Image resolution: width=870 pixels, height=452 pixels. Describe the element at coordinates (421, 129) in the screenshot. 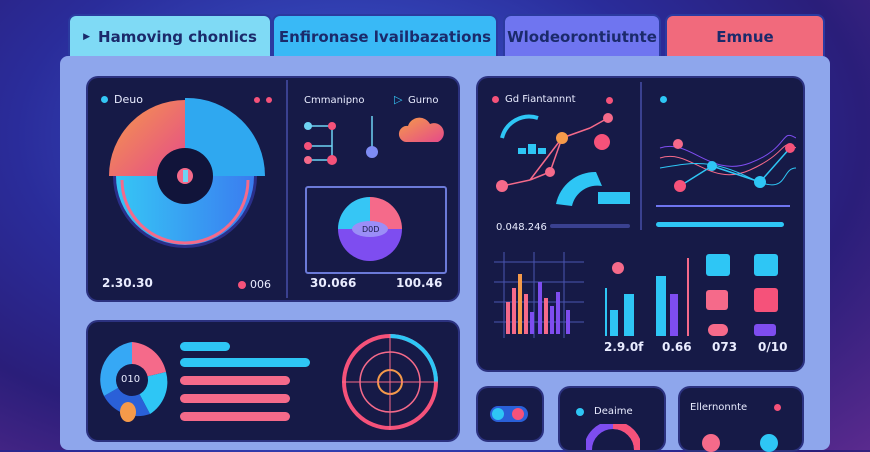

I see `cloud-icon` at that location.